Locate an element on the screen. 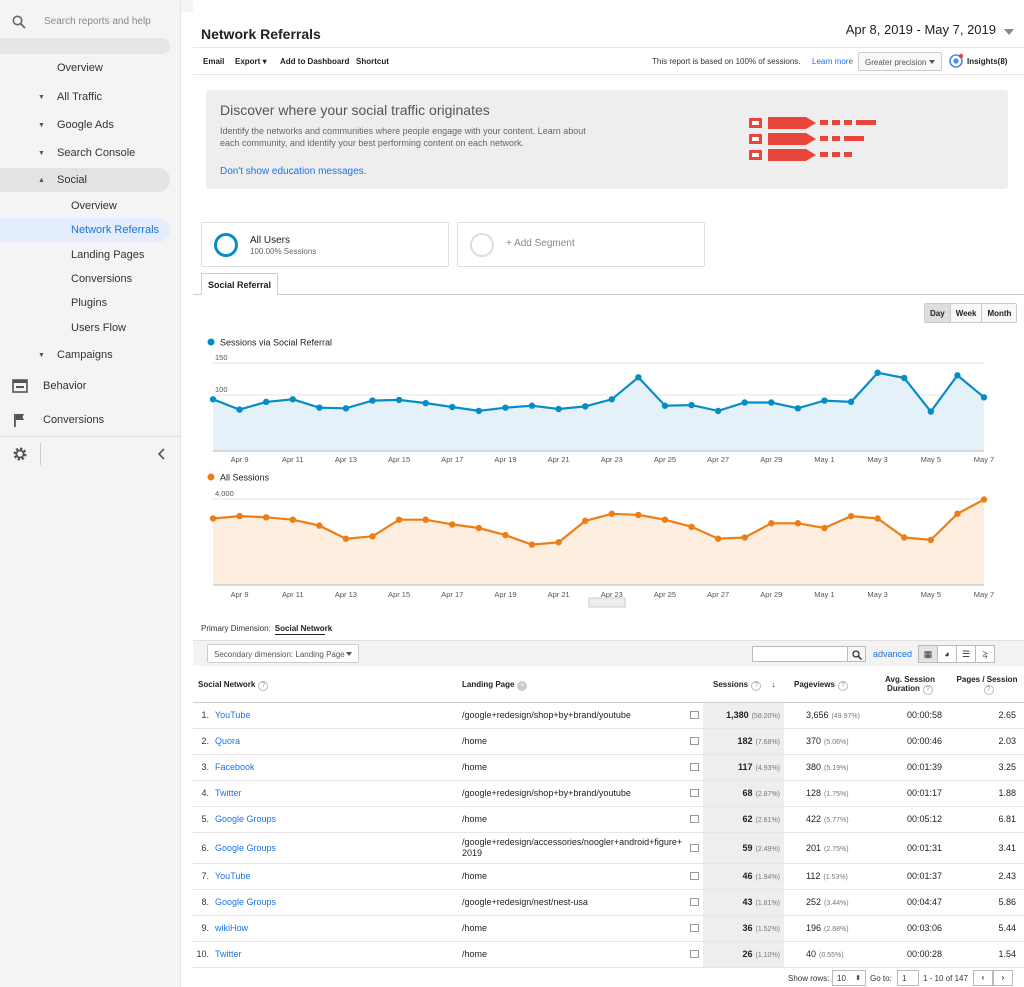  table-search-button is located at coordinates (856, 654).